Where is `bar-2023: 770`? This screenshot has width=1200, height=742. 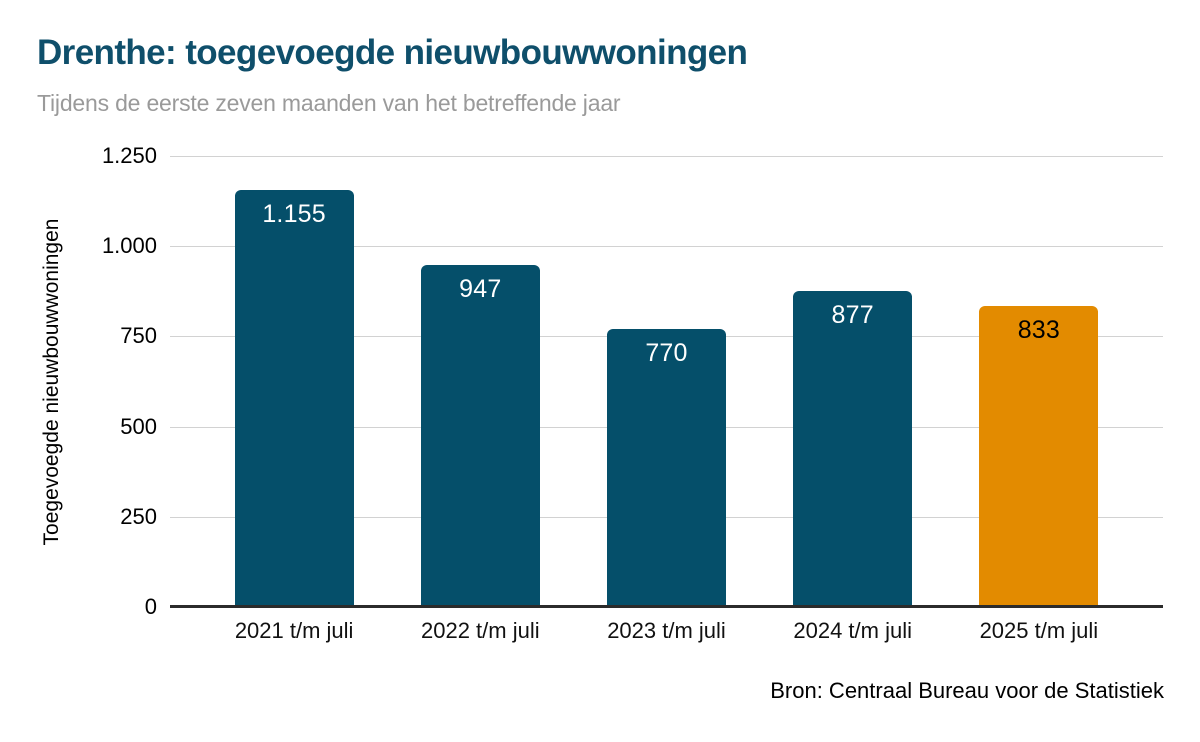 bar-2023: 770 is located at coordinates (666, 468).